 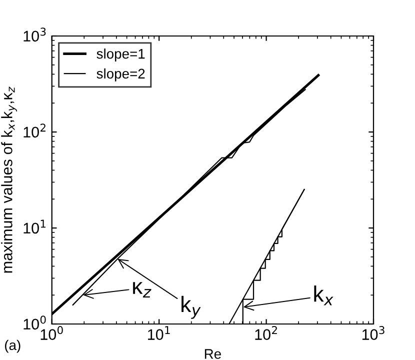 I want to click on x-tick-label: 10$^{1}$, so click(x=159, y=333).